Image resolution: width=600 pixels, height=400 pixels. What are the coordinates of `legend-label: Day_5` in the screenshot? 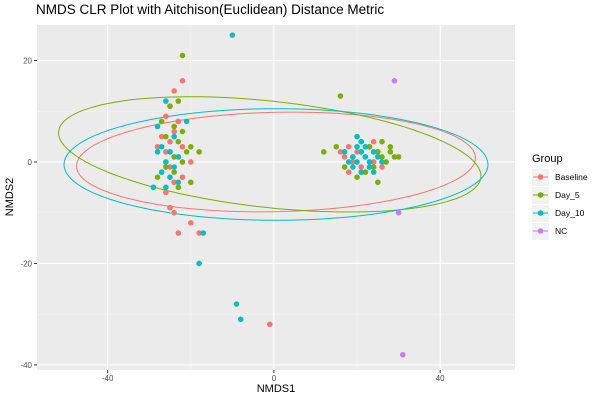 It's located at (567, 195).